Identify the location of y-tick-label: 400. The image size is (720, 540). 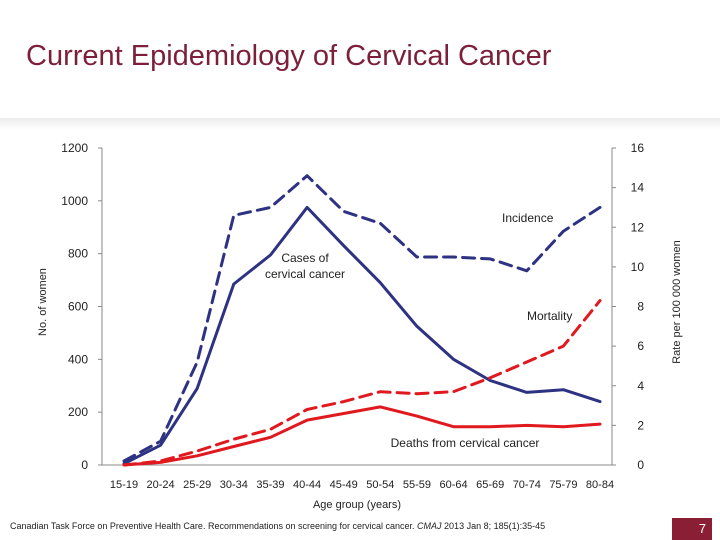
(78, 359).